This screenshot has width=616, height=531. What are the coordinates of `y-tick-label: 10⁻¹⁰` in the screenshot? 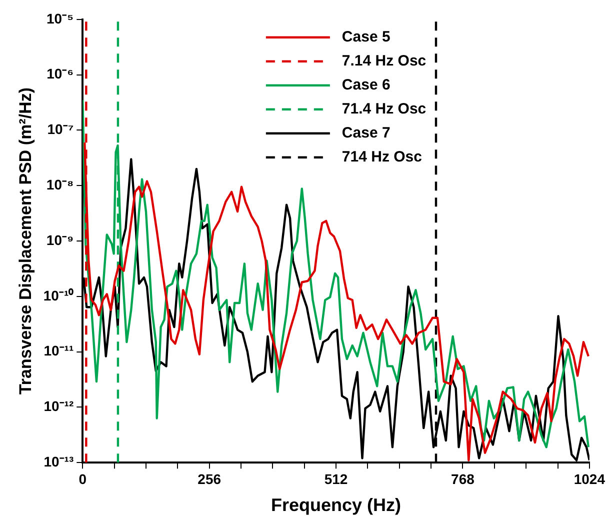 It's located at (58, 295).